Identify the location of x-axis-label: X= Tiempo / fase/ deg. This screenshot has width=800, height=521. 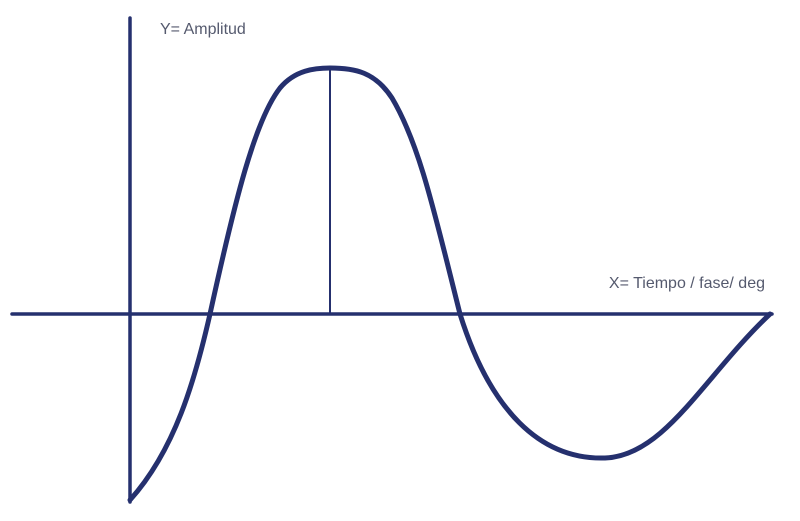
(687, 283).